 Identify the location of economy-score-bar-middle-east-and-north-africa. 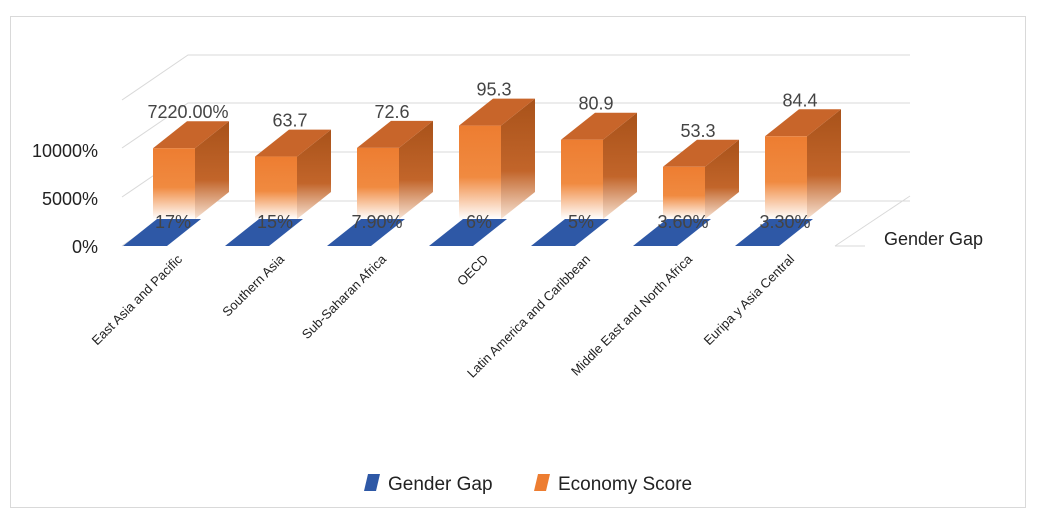
(684, 192).